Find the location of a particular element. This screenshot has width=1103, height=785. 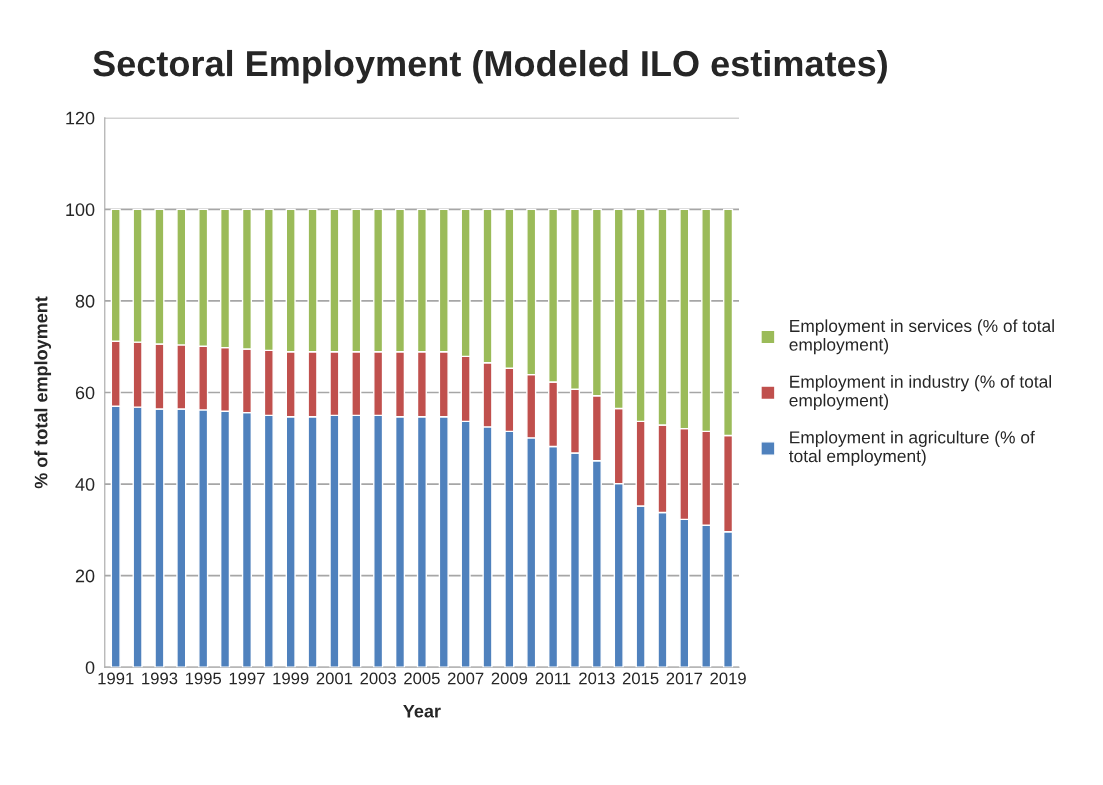

x-tick-label: 2005 is located at coordinates (422, 678).